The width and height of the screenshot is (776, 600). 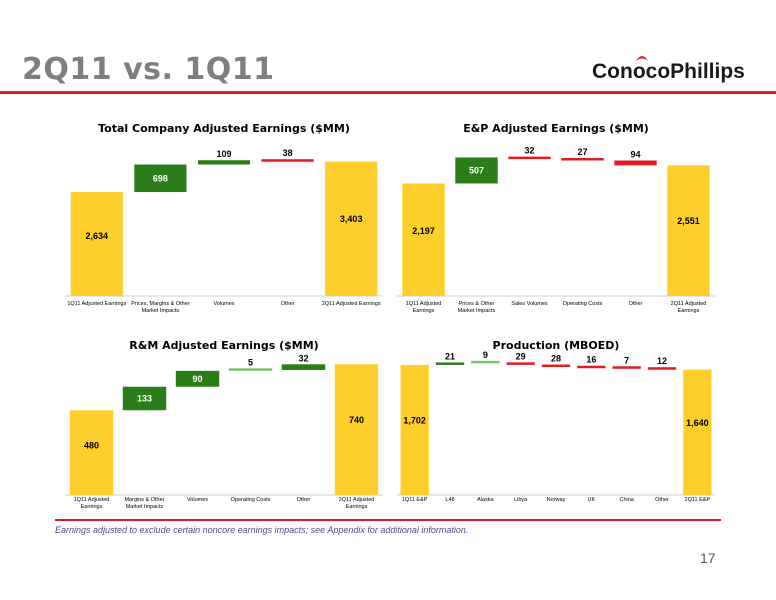 I want to click on value-label: 1,640, so click(x=697, y=423).